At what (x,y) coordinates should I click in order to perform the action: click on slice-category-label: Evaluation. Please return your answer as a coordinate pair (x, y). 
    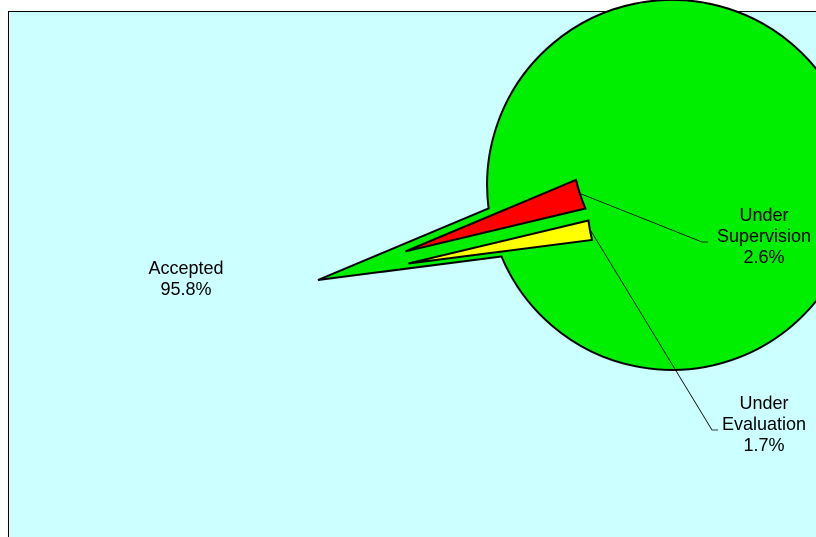
    Looking at the image, I should click on (764, 424).